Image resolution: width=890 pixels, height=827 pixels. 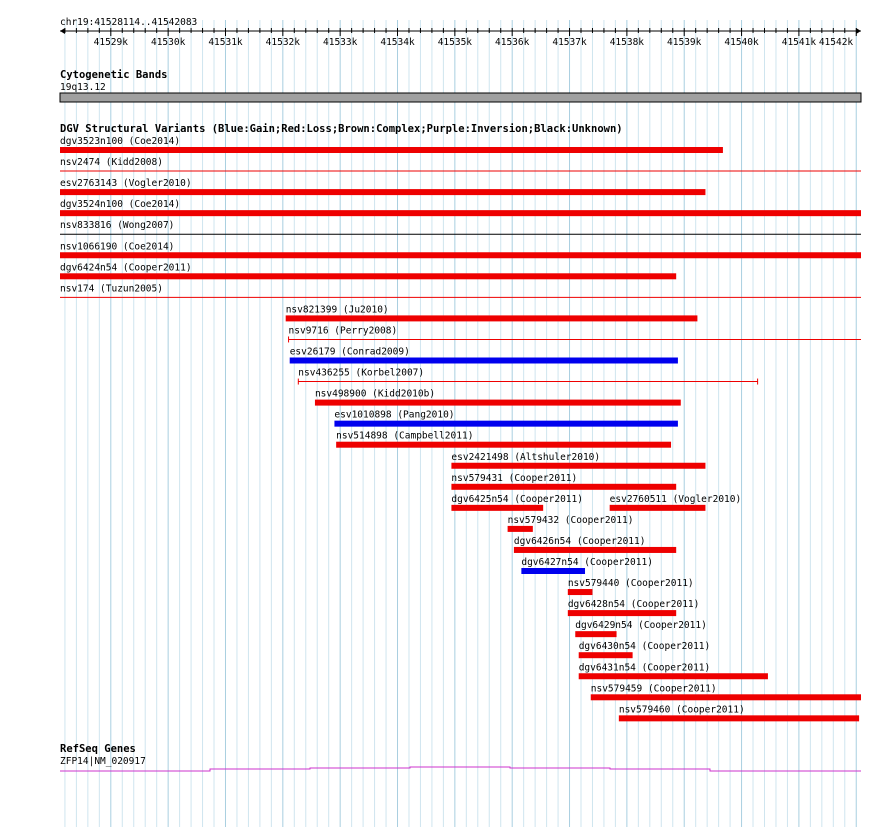 What do you see at coordinates (83, 87) in the screenshot?
I see `cytoband-band-label: 19q13.12` at bounding box center [83, 87].